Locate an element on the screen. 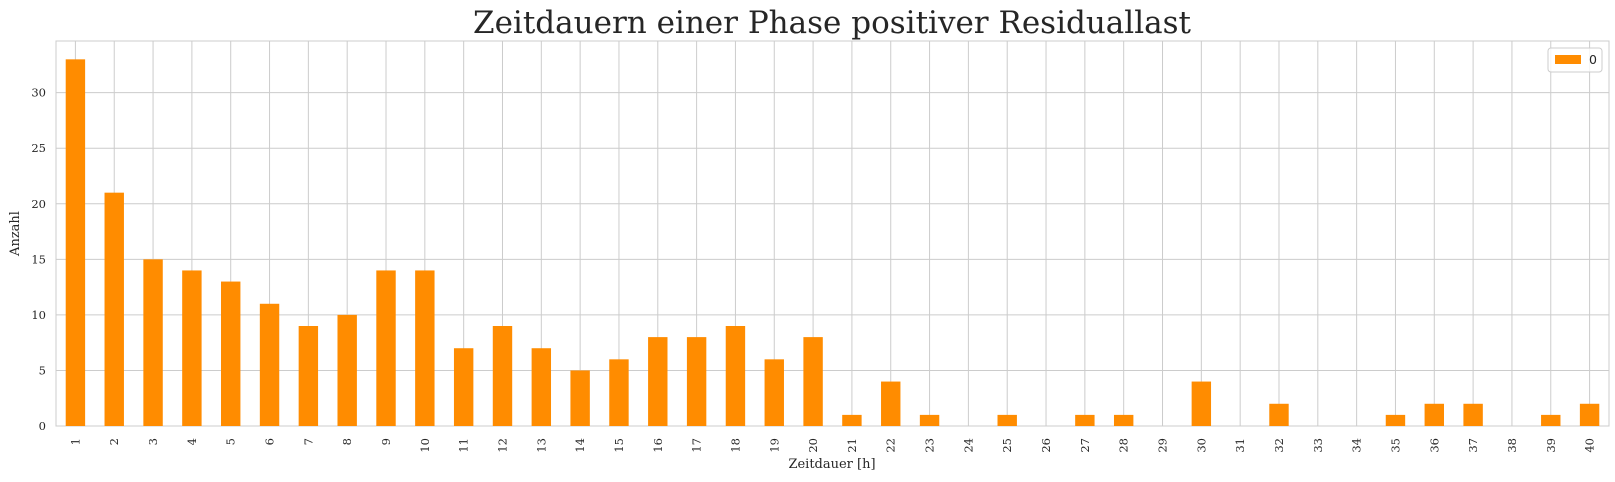  x-tick-label: 18 is located at coordinates (735, 445).